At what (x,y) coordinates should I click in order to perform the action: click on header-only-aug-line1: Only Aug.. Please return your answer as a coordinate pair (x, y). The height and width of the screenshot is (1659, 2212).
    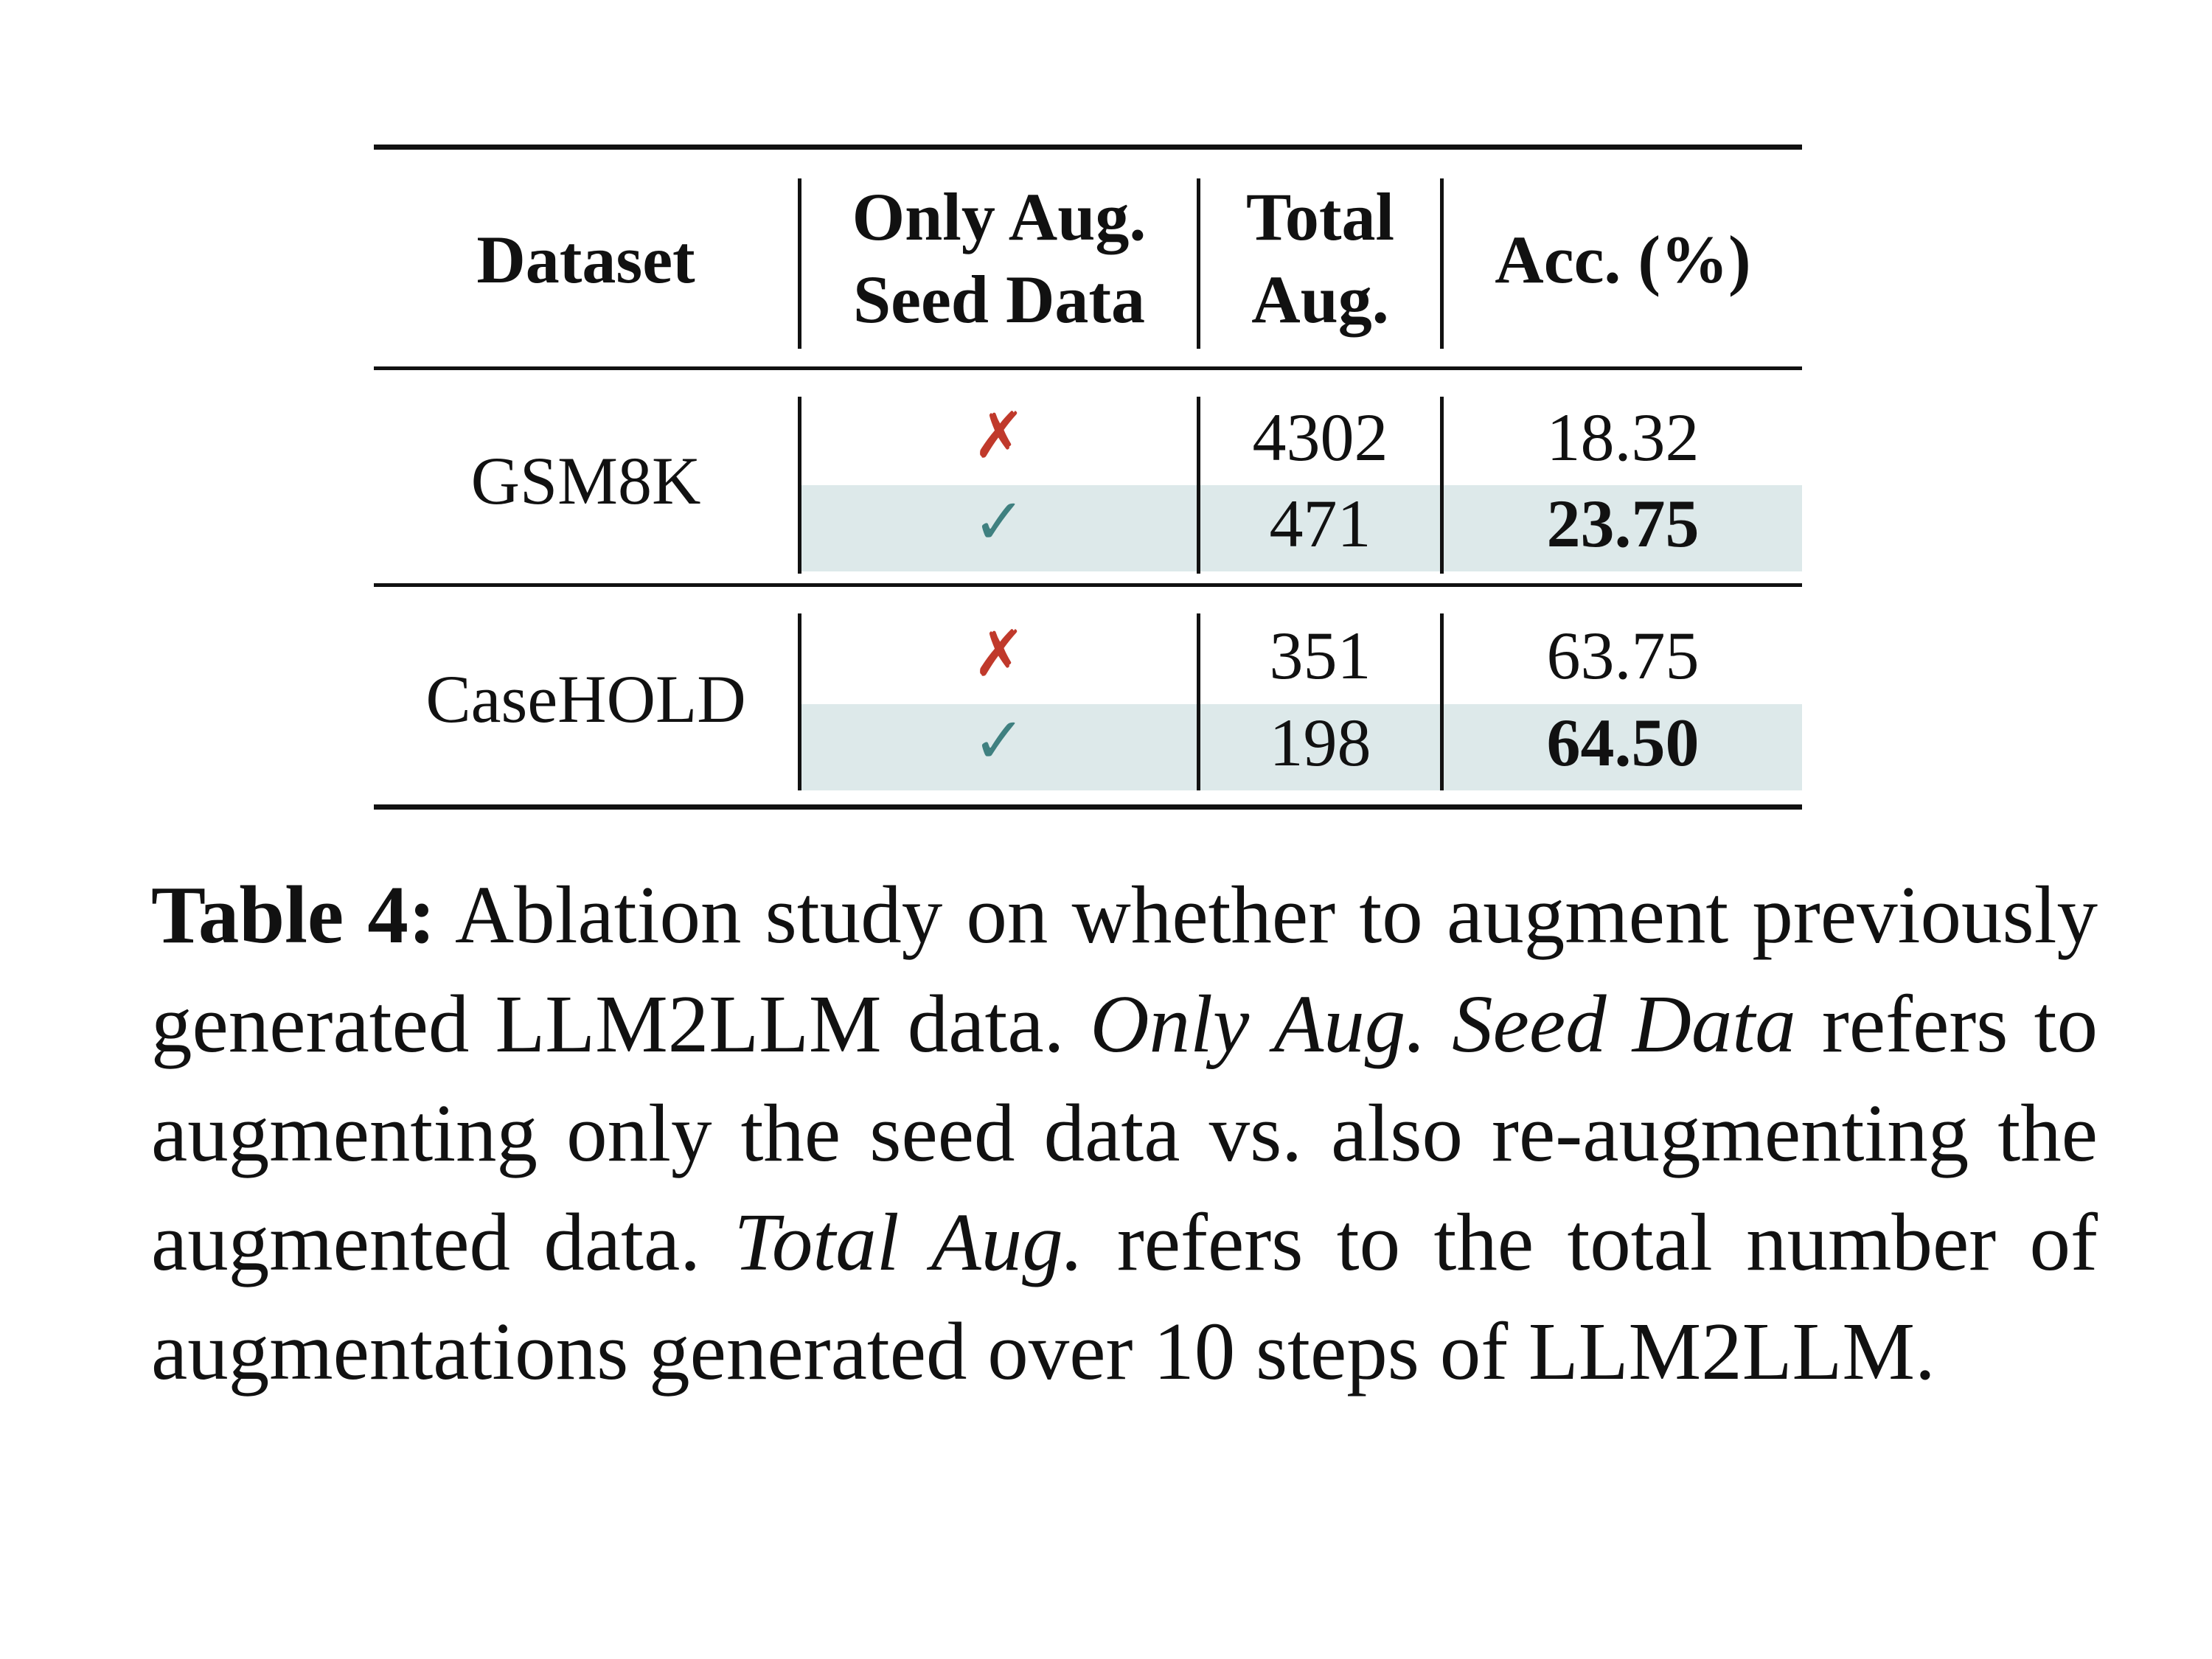
    Looking at the image, I should click on (999, 216).